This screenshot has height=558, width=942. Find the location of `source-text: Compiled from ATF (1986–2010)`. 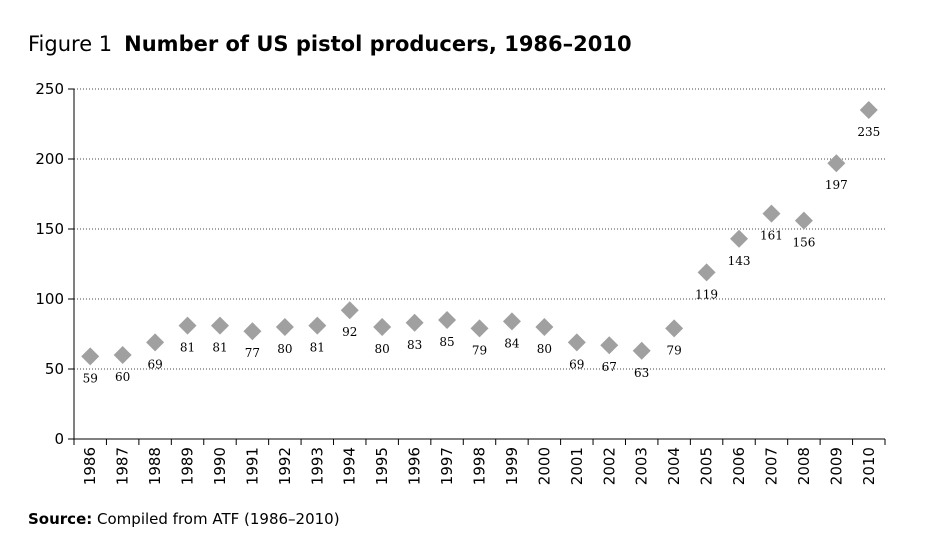

source-text: Compiled from ATF (1986–2010) is located at coordinates (218, 519).